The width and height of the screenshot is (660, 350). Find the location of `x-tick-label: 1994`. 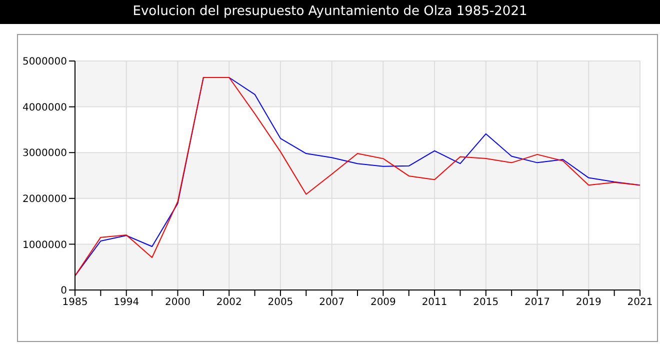

x-tick-label: 1994 is located at coordinates (127, 302).